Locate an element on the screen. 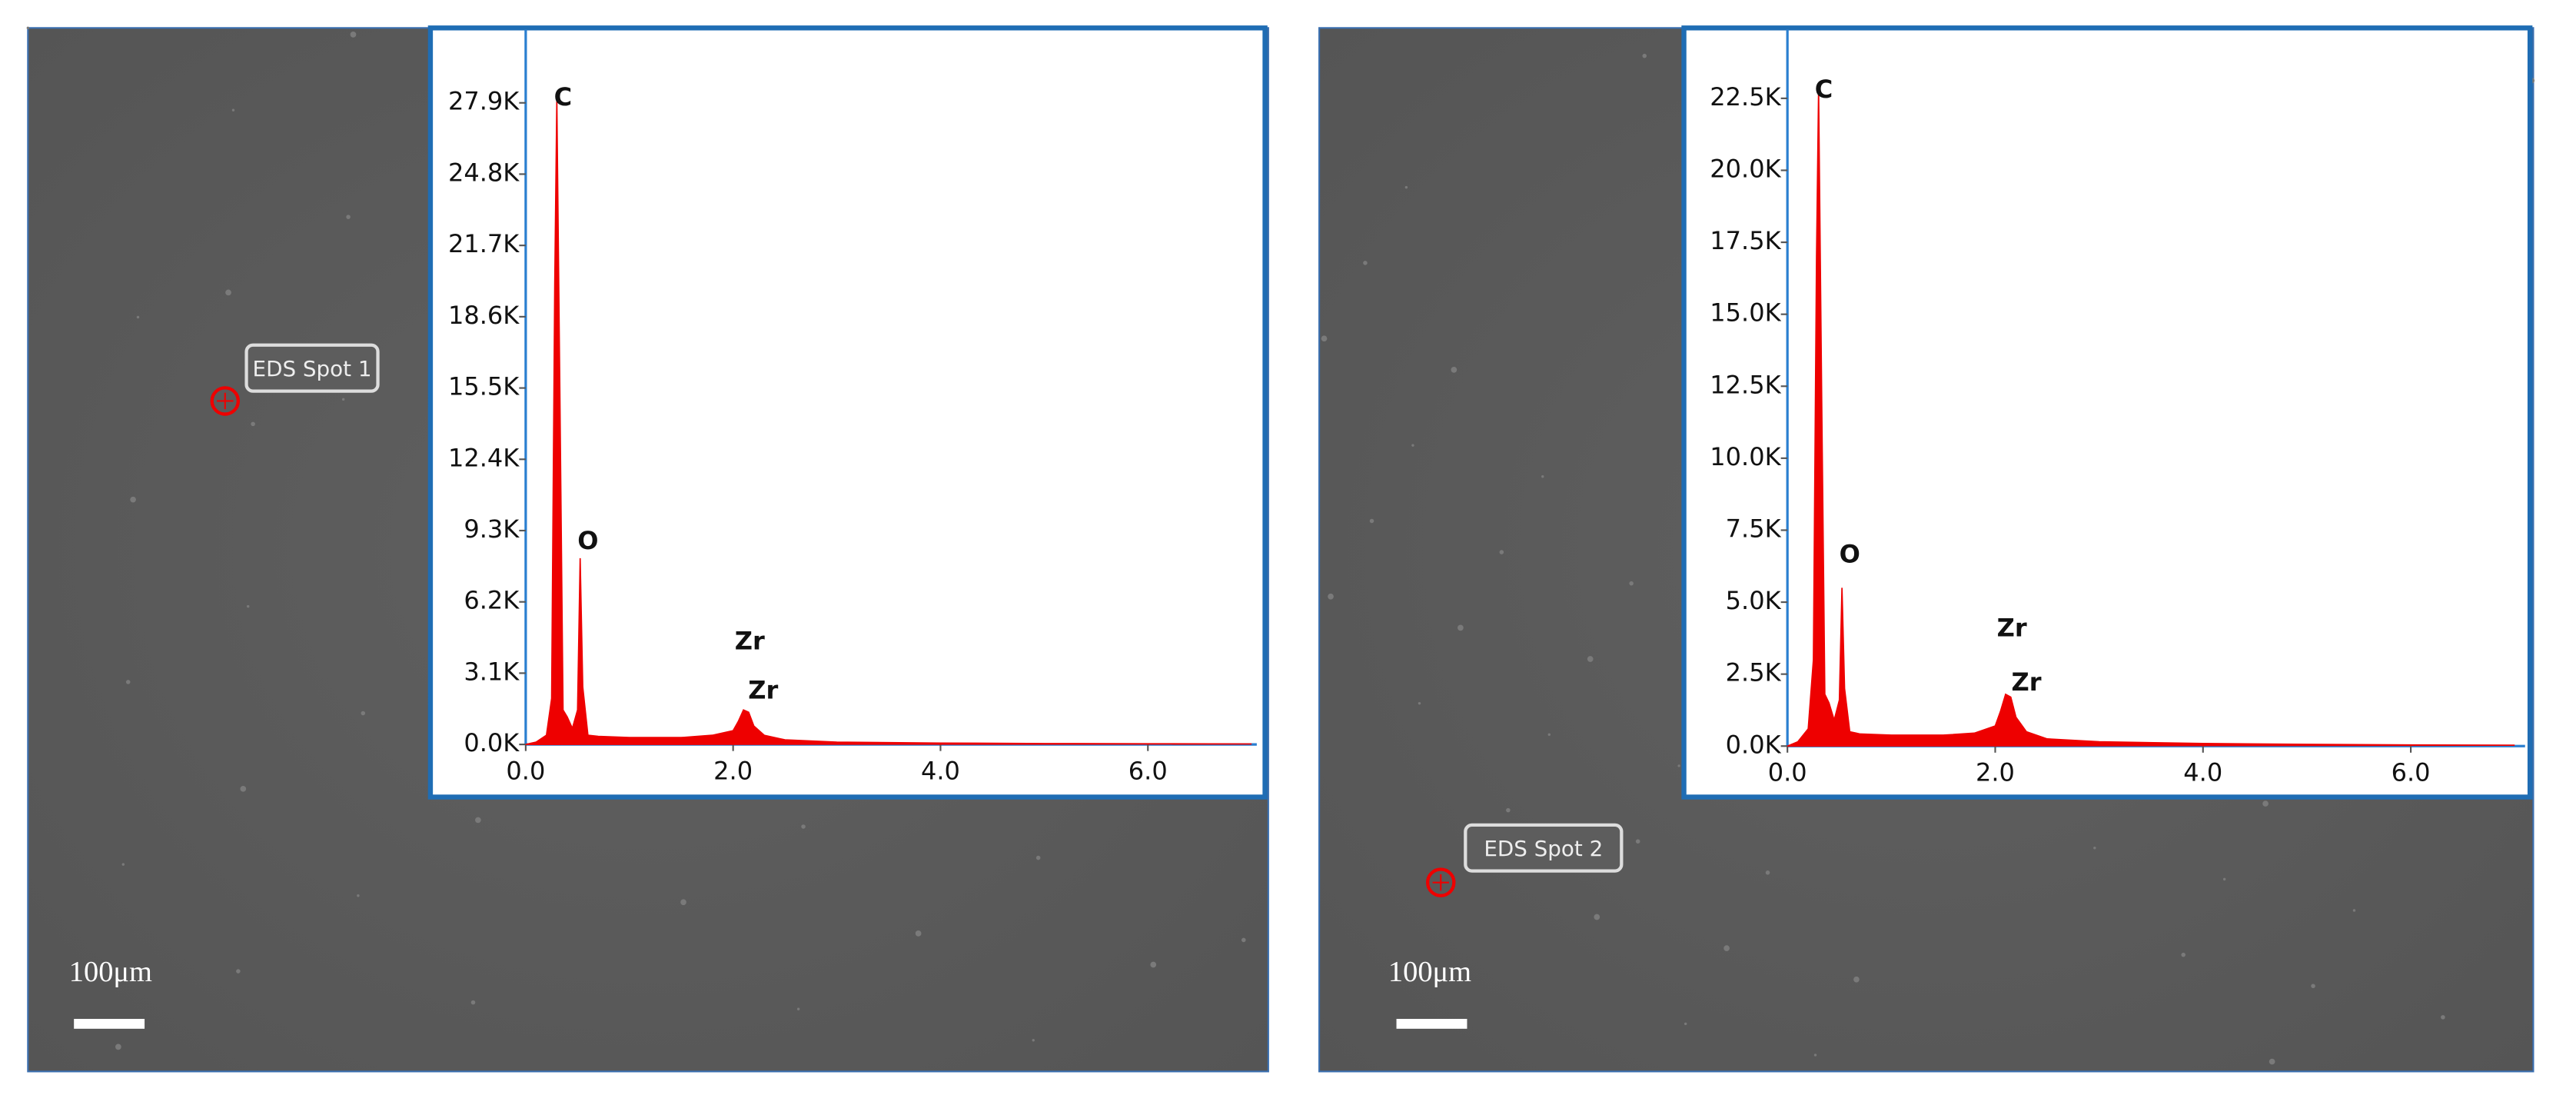  spot-marker is located at coordinates (225, 401).